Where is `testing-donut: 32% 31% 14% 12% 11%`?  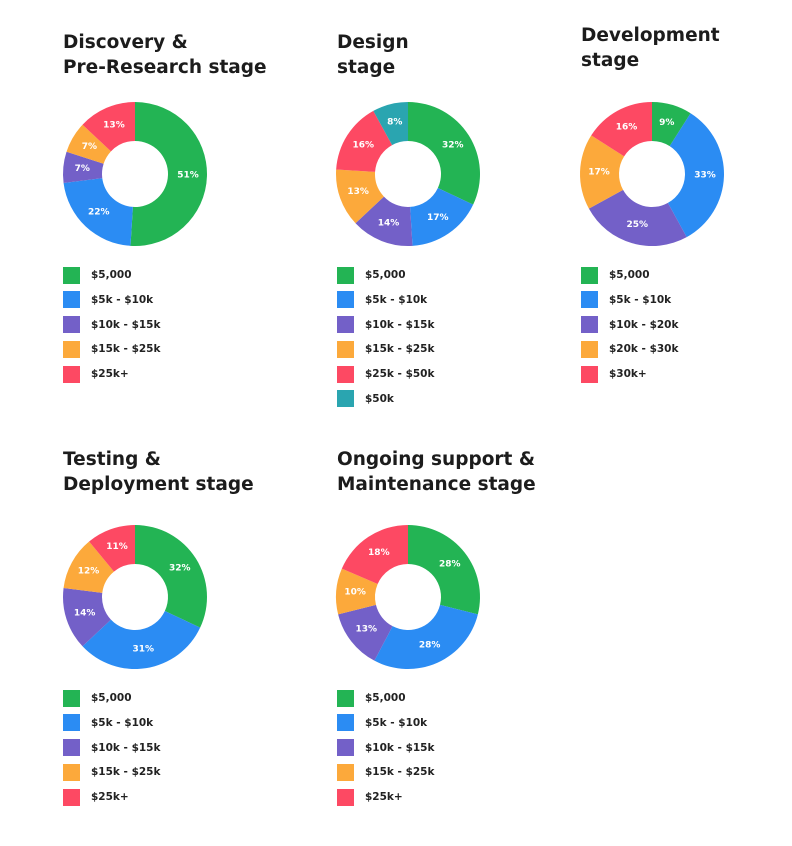
testing-donut: 32% 31% 14% 12% 11% is located at coordinates (135, 597).